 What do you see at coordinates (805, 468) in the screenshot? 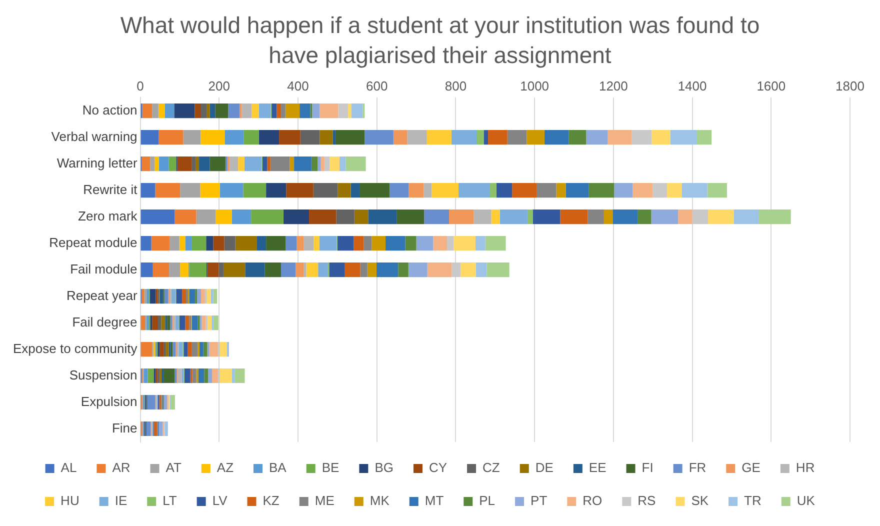
I see `legend-label: HR` at bounding box center [805, 468].